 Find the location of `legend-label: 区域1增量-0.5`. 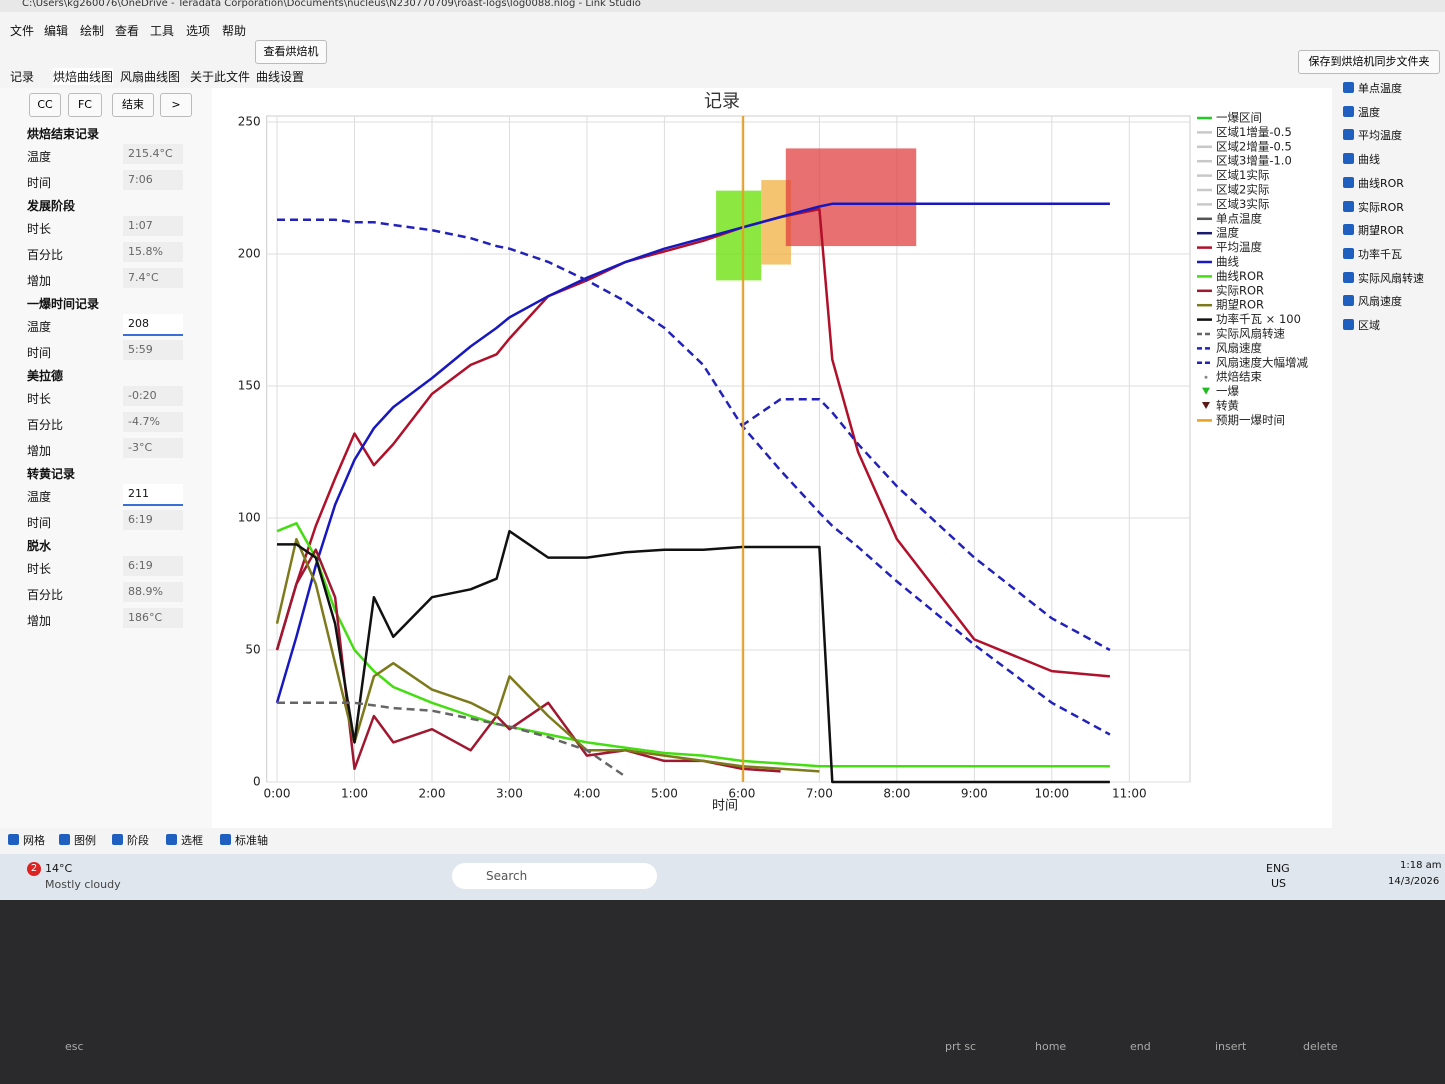

legend-label: 区域1增量-0.5 is located at coordinates (1254, 132).